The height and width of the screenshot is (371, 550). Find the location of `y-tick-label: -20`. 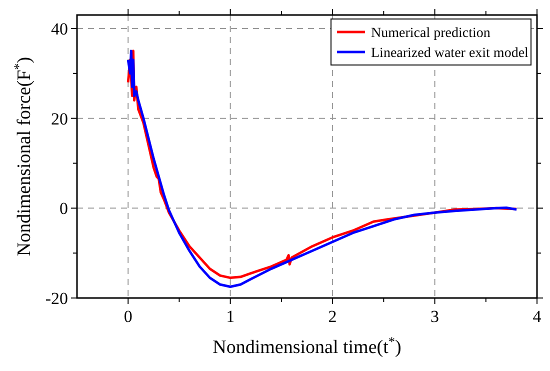

y-tick-label: -20 is located at coordinates (56, 298).